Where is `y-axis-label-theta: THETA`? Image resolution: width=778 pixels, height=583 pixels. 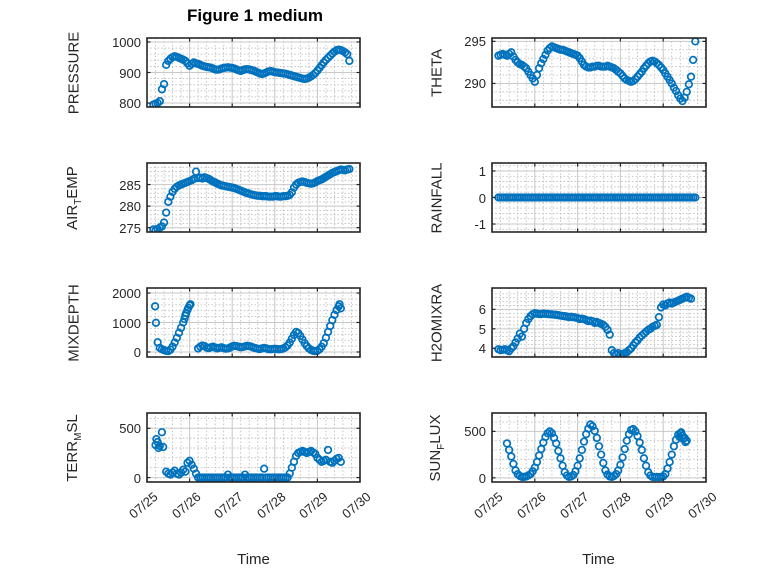 y-axis-label-theta: THETA is located at coordinates (437, 72).